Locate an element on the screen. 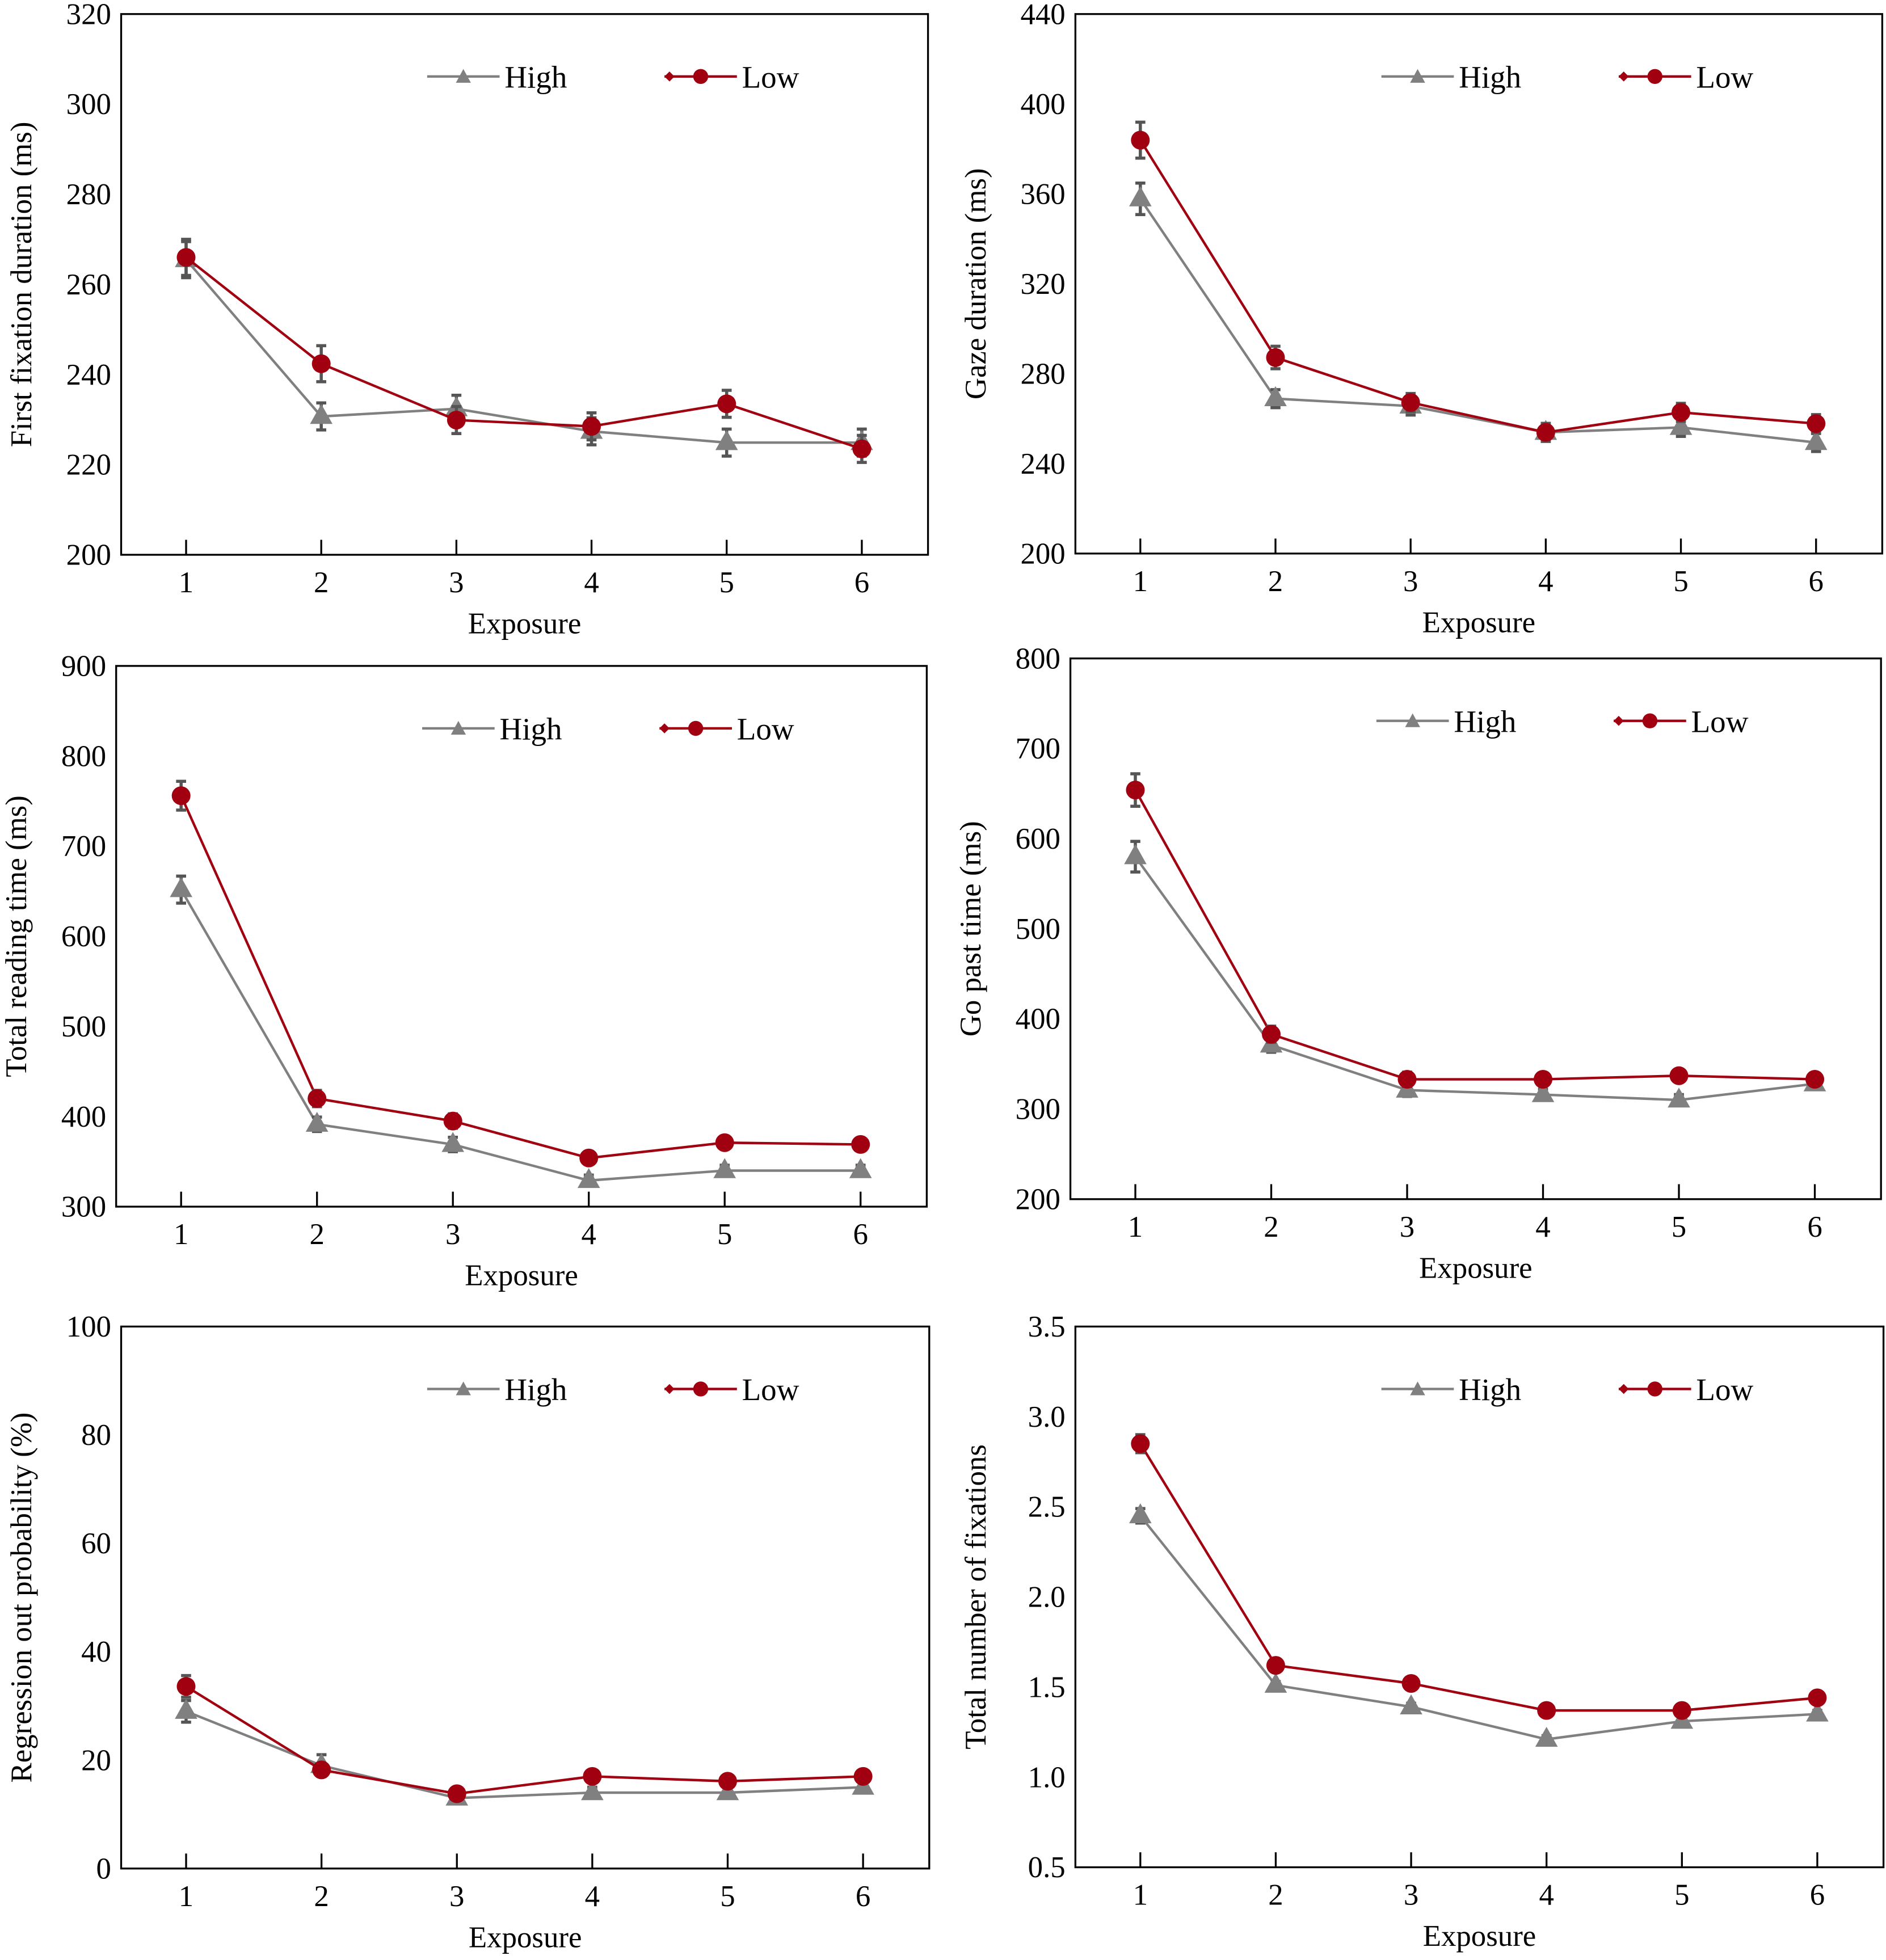 This screenshot has height=1960, width=1886. legend-item-high: High is located at coordinates (497, 1389).